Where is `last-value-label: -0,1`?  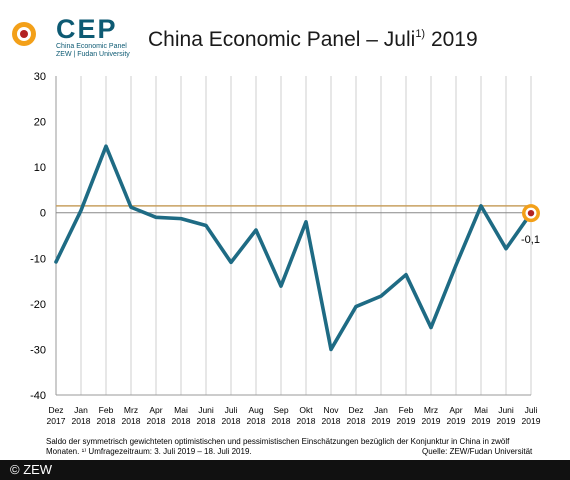 last-value-label: -0,1 is located at coordinates (530, 240).